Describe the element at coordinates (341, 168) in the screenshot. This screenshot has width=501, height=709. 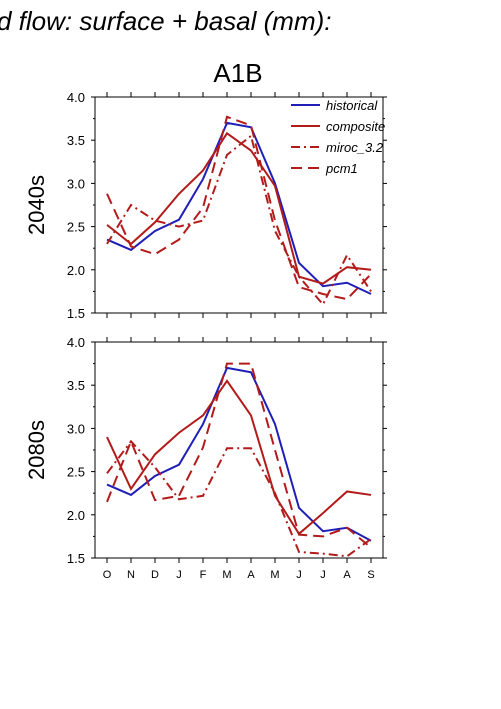
I see `legend-label: pcm1` at that location.